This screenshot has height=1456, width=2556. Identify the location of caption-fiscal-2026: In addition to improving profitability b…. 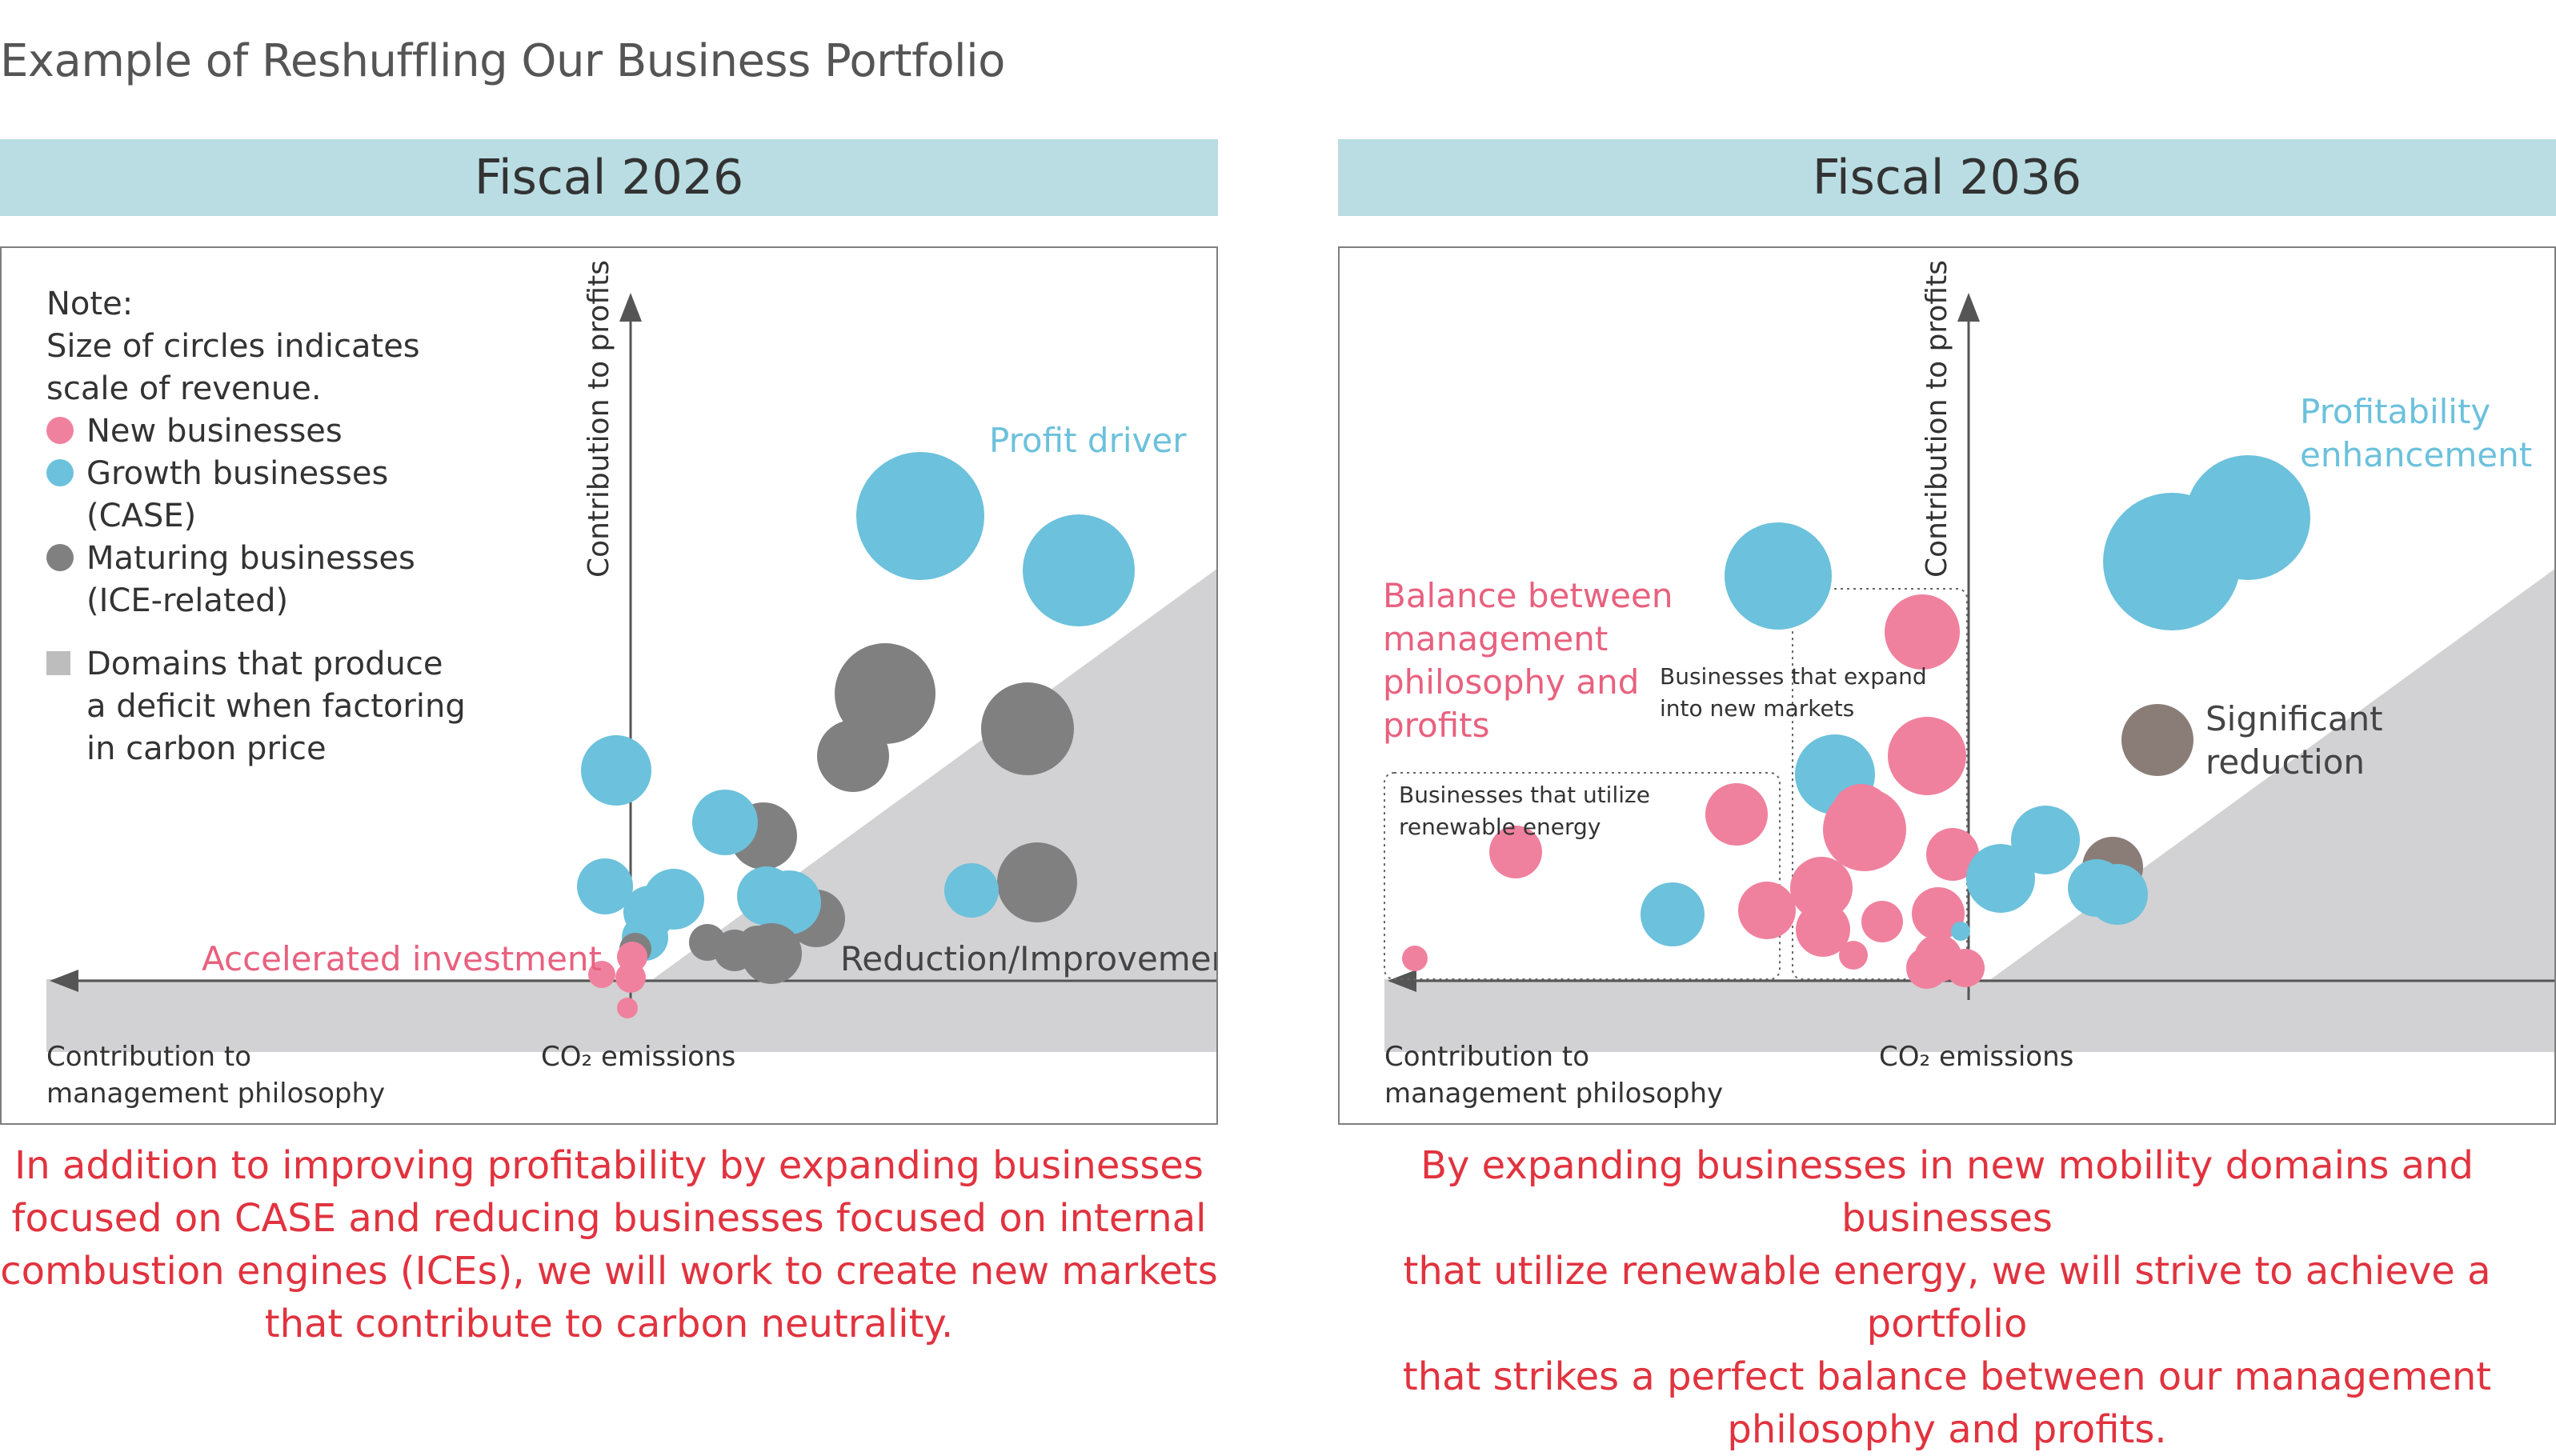
(609, 1244).